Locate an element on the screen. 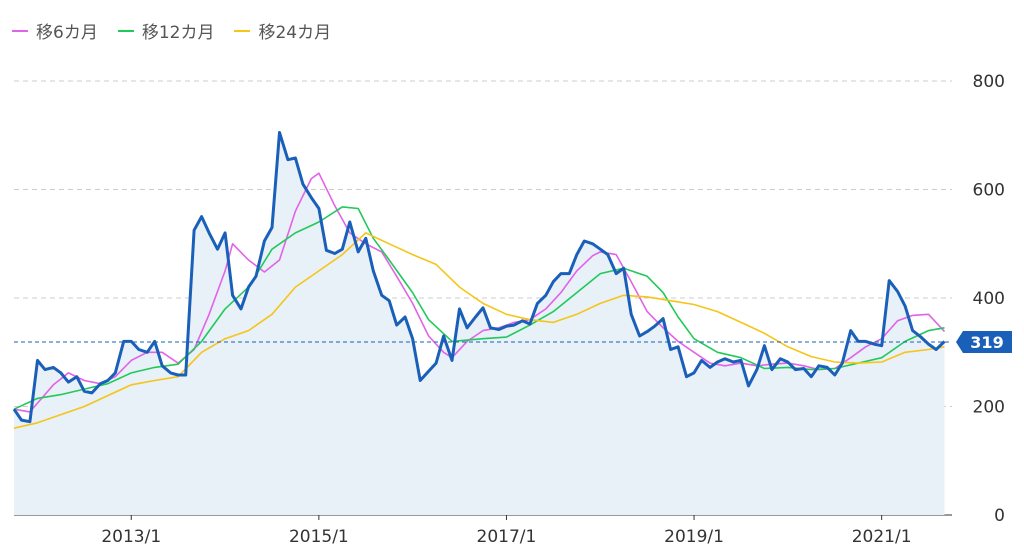 The height and width of the screenshot is (552, 1024). x-tick-label-2019/1: 2019/1 is located at coordinates (694, 537).